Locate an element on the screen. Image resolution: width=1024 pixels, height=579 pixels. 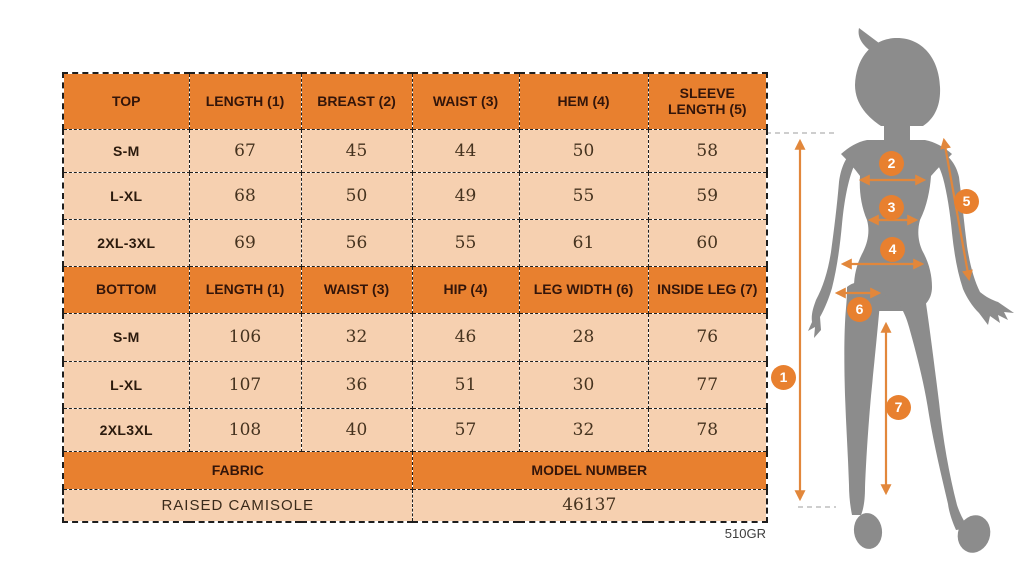
column-header-inside-leg: INSIDE LEG (7) is located at coordinates (707, 289).